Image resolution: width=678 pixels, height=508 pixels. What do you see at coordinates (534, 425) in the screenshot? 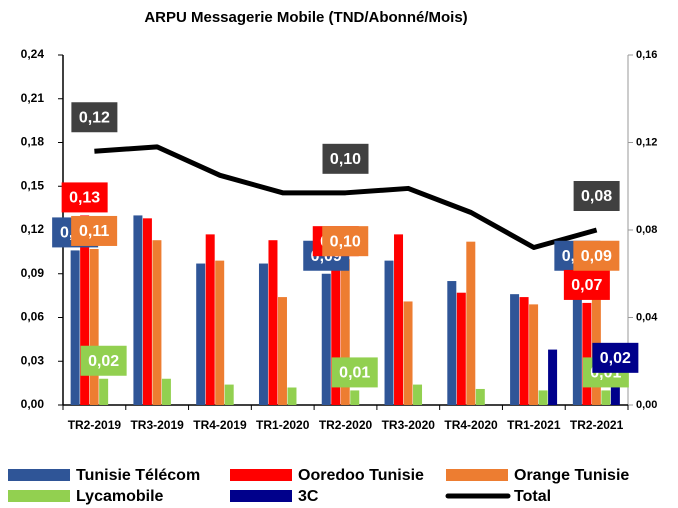
I see `x-tick-label: TR1-2021` at bounding box center [534, 425].